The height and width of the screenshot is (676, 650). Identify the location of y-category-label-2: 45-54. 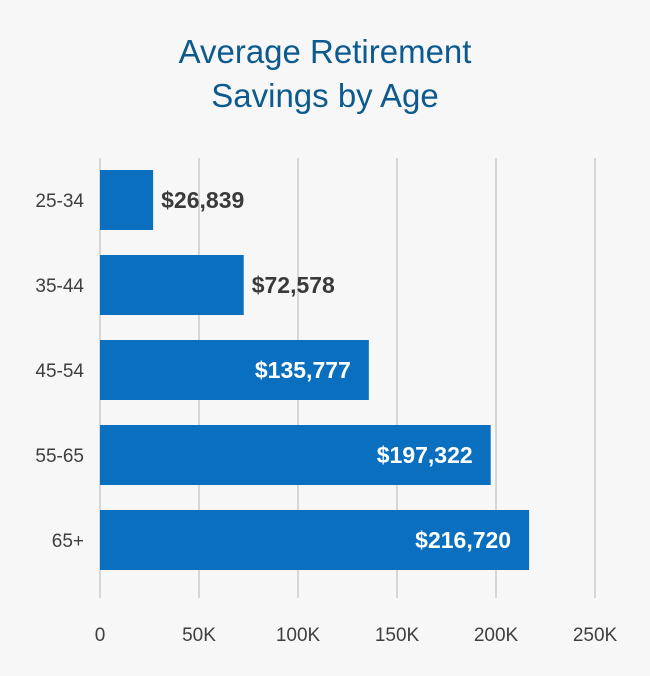
(59, 371).